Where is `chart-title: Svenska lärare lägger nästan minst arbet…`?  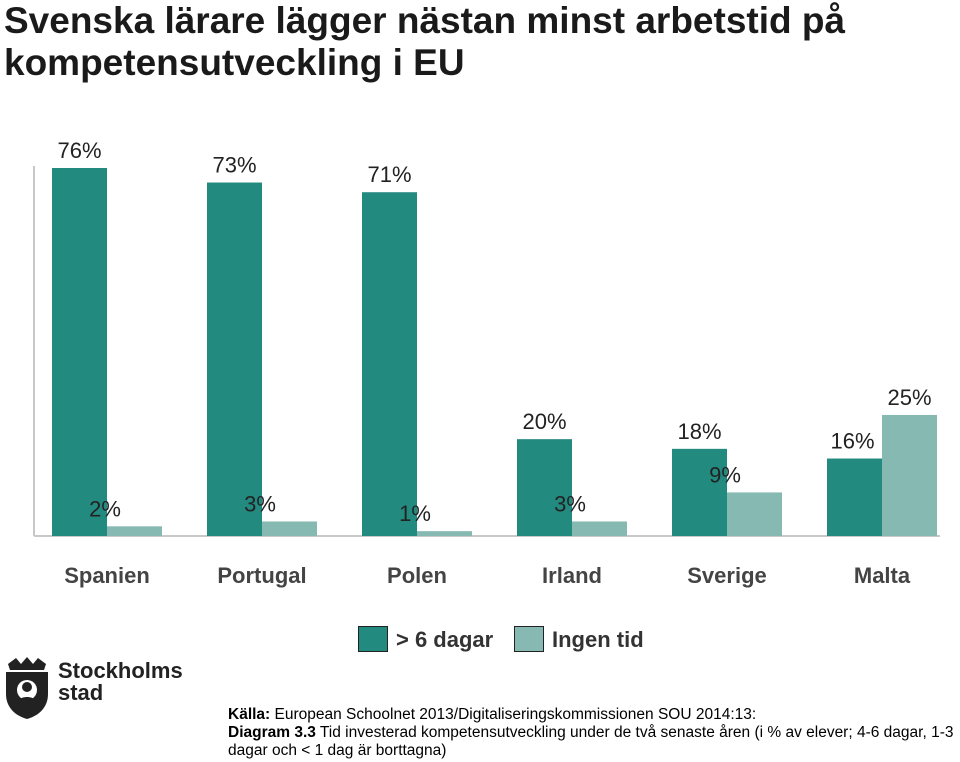 chart-title: Svenska lärare lägger nästan minst arbet… is located at coordinates (425, 41).